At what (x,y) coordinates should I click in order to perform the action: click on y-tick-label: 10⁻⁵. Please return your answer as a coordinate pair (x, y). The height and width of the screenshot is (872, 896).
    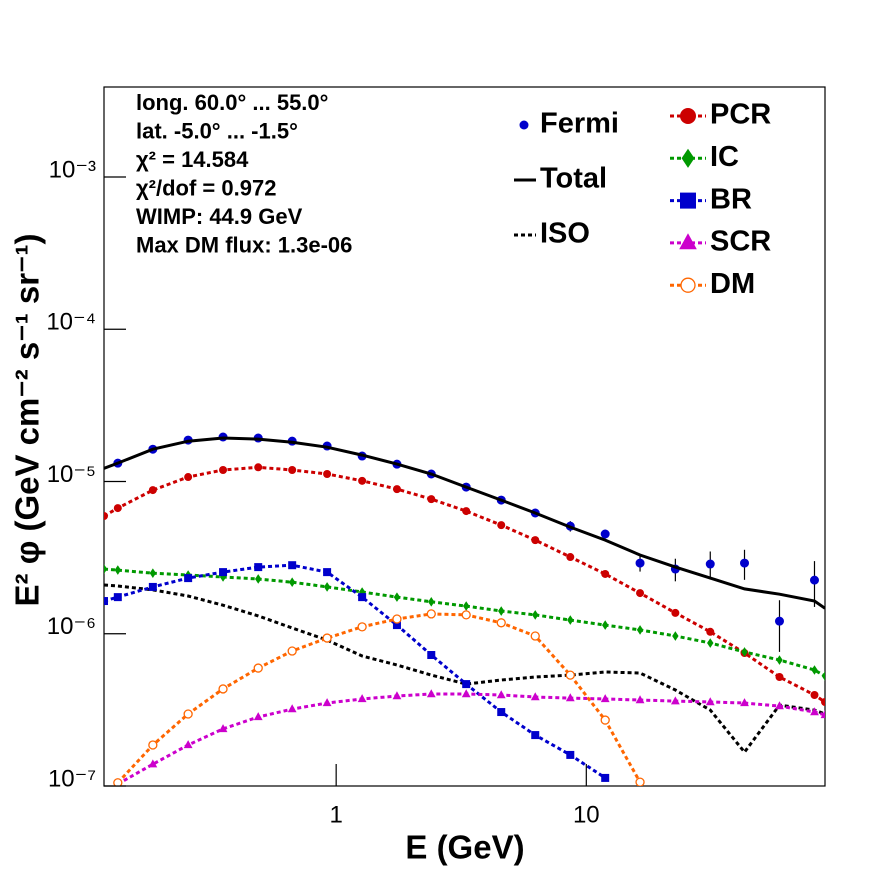
    Looking at the image, I should click on (71, 474).